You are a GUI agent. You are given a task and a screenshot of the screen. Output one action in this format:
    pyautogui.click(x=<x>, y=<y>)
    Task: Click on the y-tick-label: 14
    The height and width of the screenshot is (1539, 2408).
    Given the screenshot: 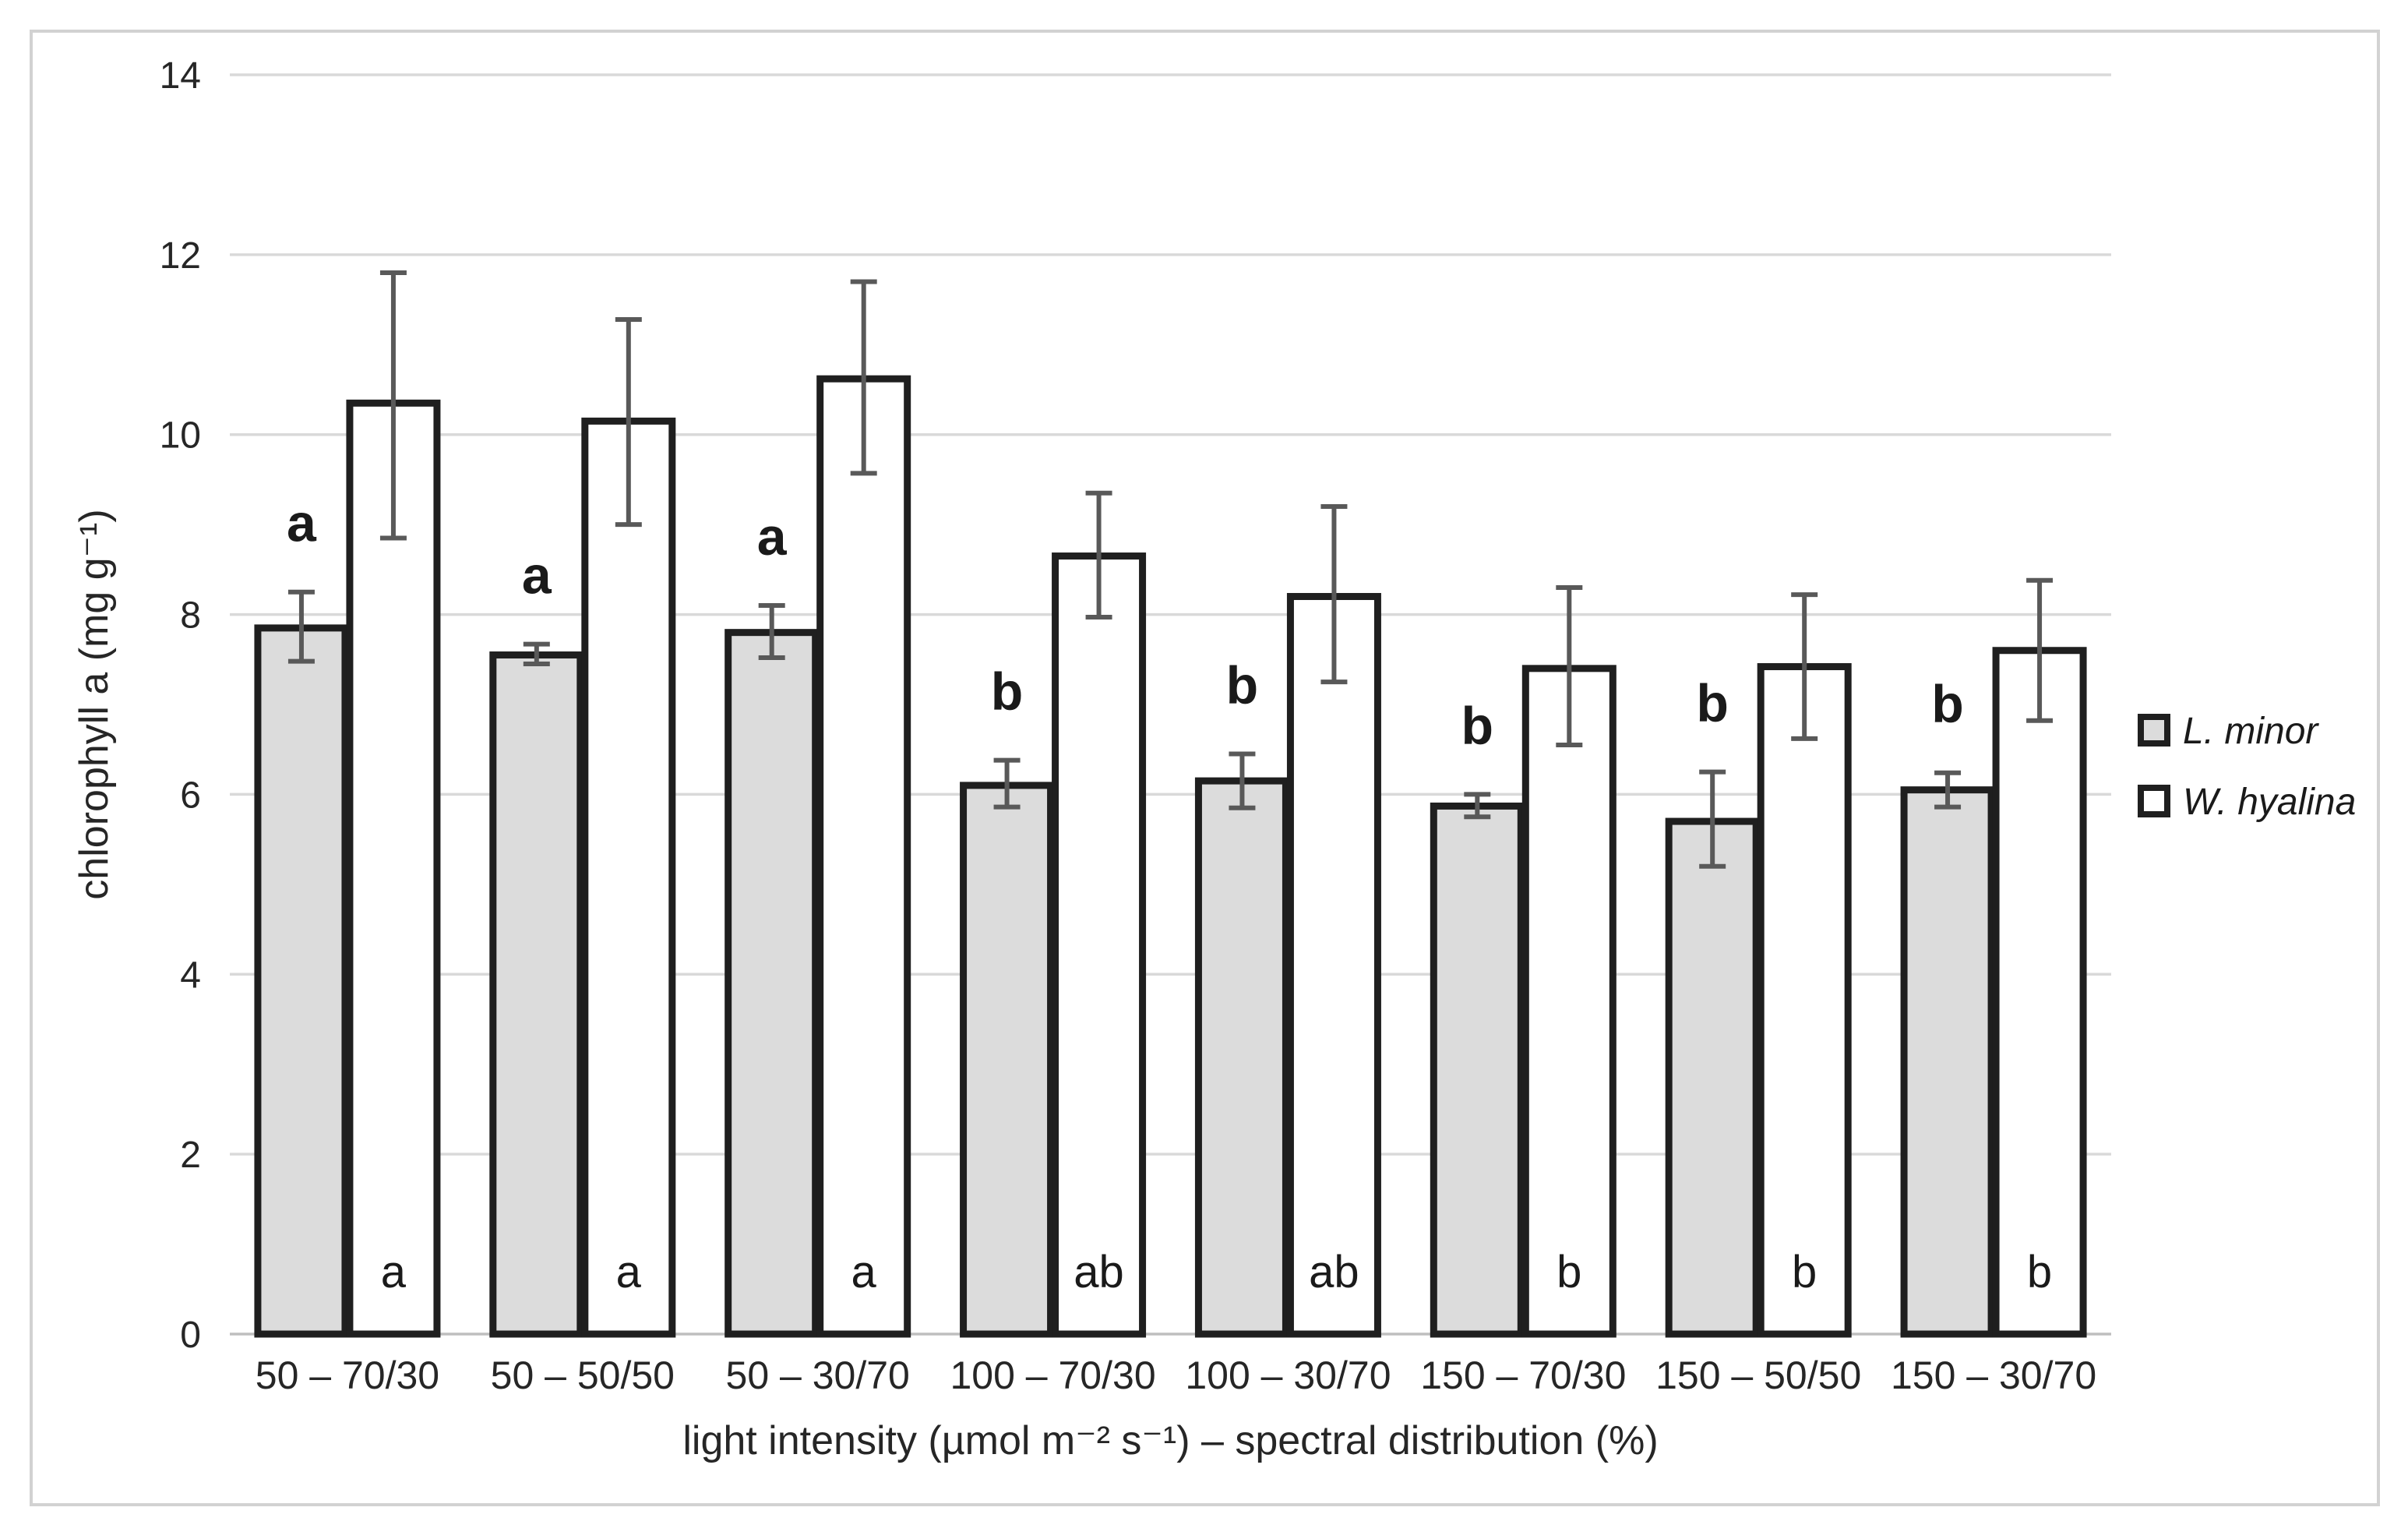 What is the action you would take?
    pyautogui.click(x=180, y=76)
    